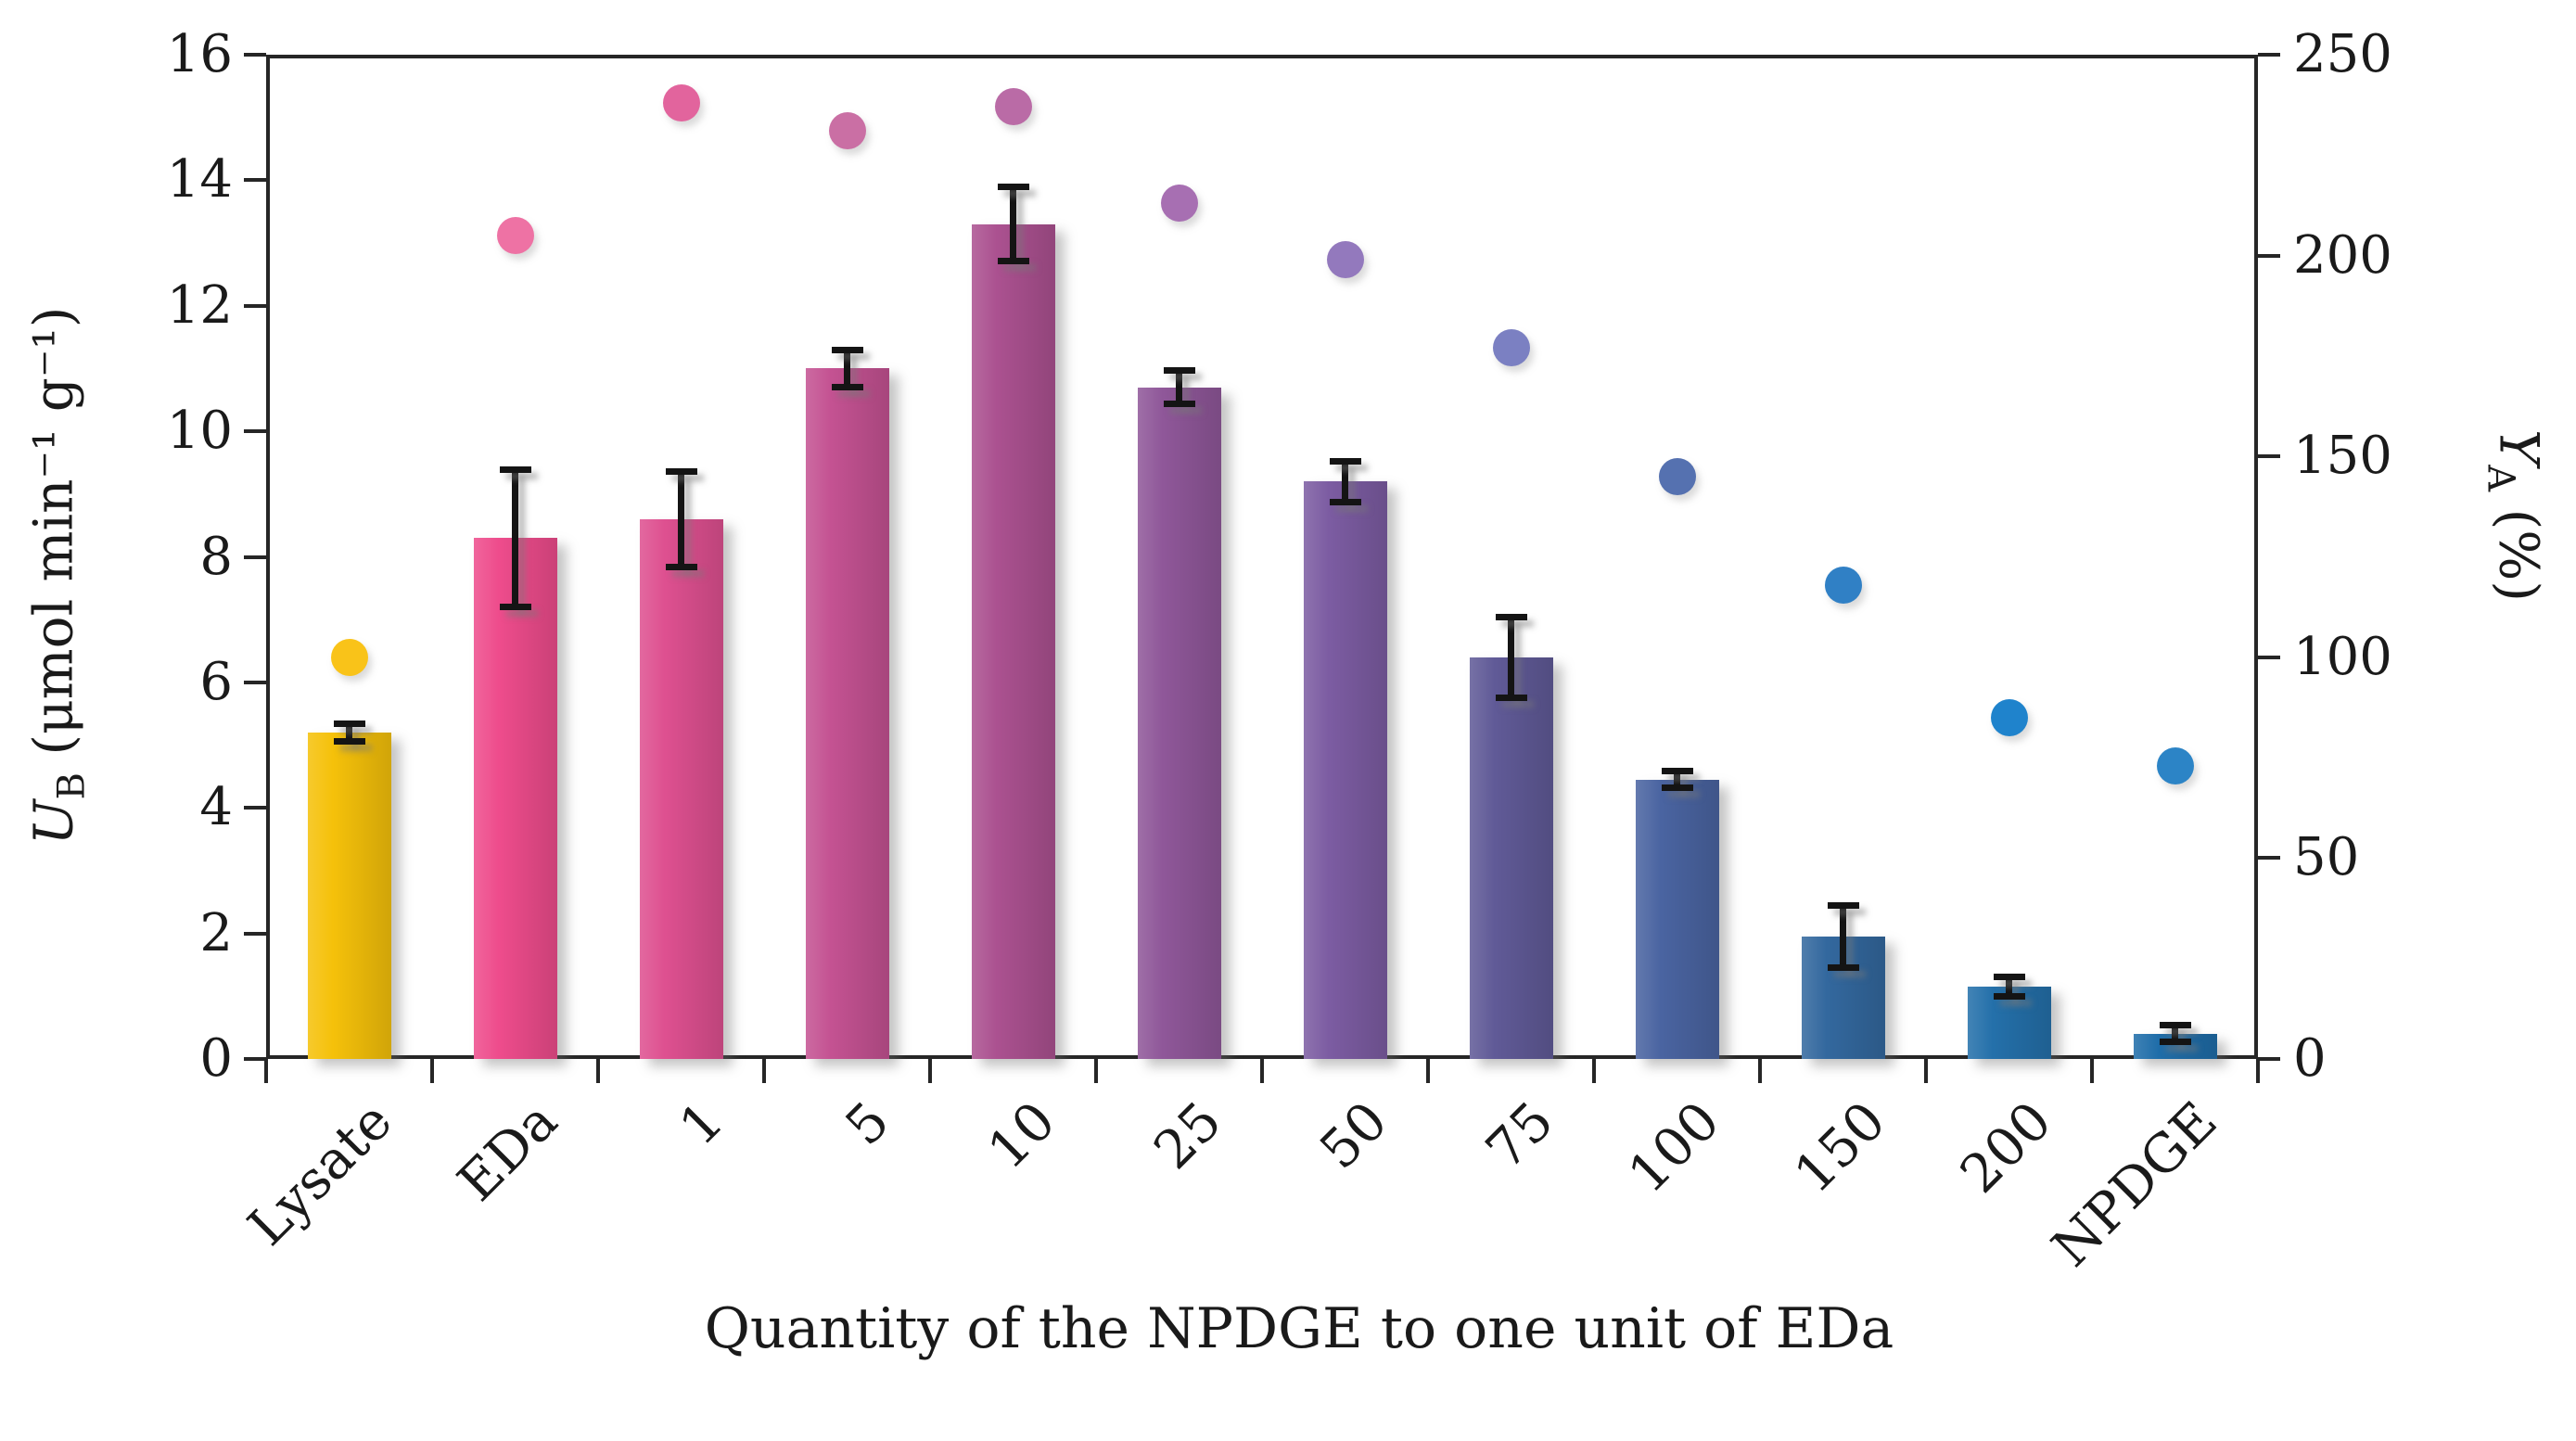 Image resolution: width=2576 pixels, height=1441 pixels. Describe the element at coordinates (2136, 1184) in the screenshot. I see `x-category-label-text: NPDGE` at that location.